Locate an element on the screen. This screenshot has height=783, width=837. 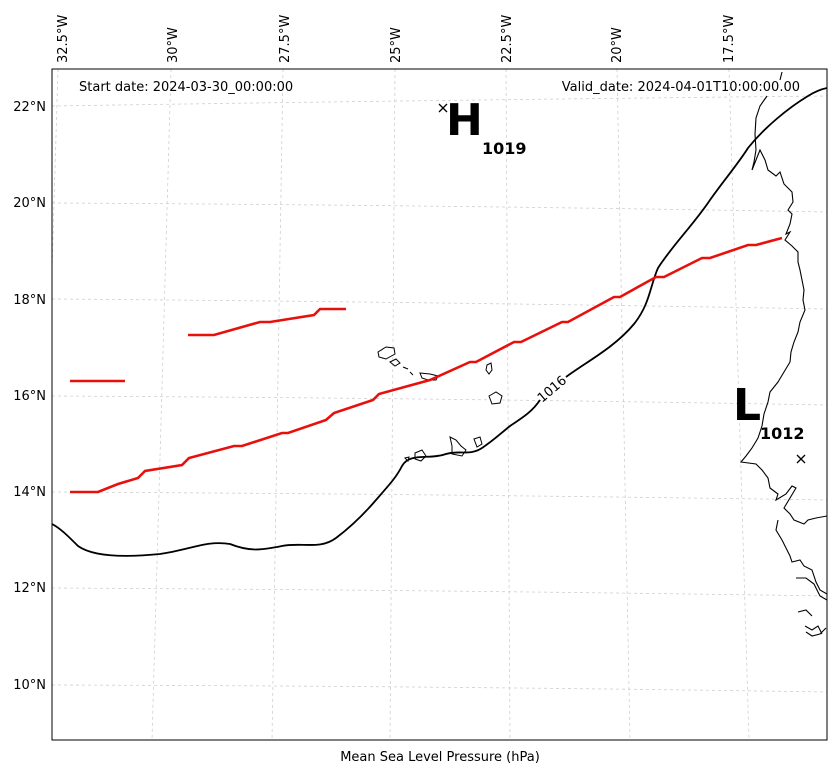
high-letter: H is located at coordinates (464, 120).